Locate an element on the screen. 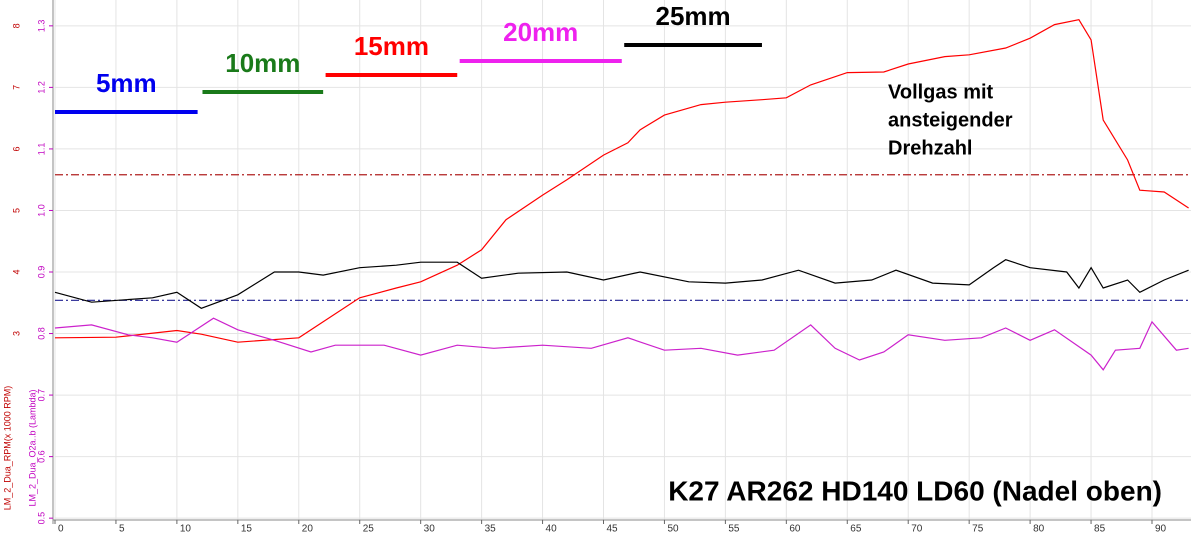 The width and height of the screenshot is (1191, 543). annotation: Vollgas mit is located at coordinates (941, 92).